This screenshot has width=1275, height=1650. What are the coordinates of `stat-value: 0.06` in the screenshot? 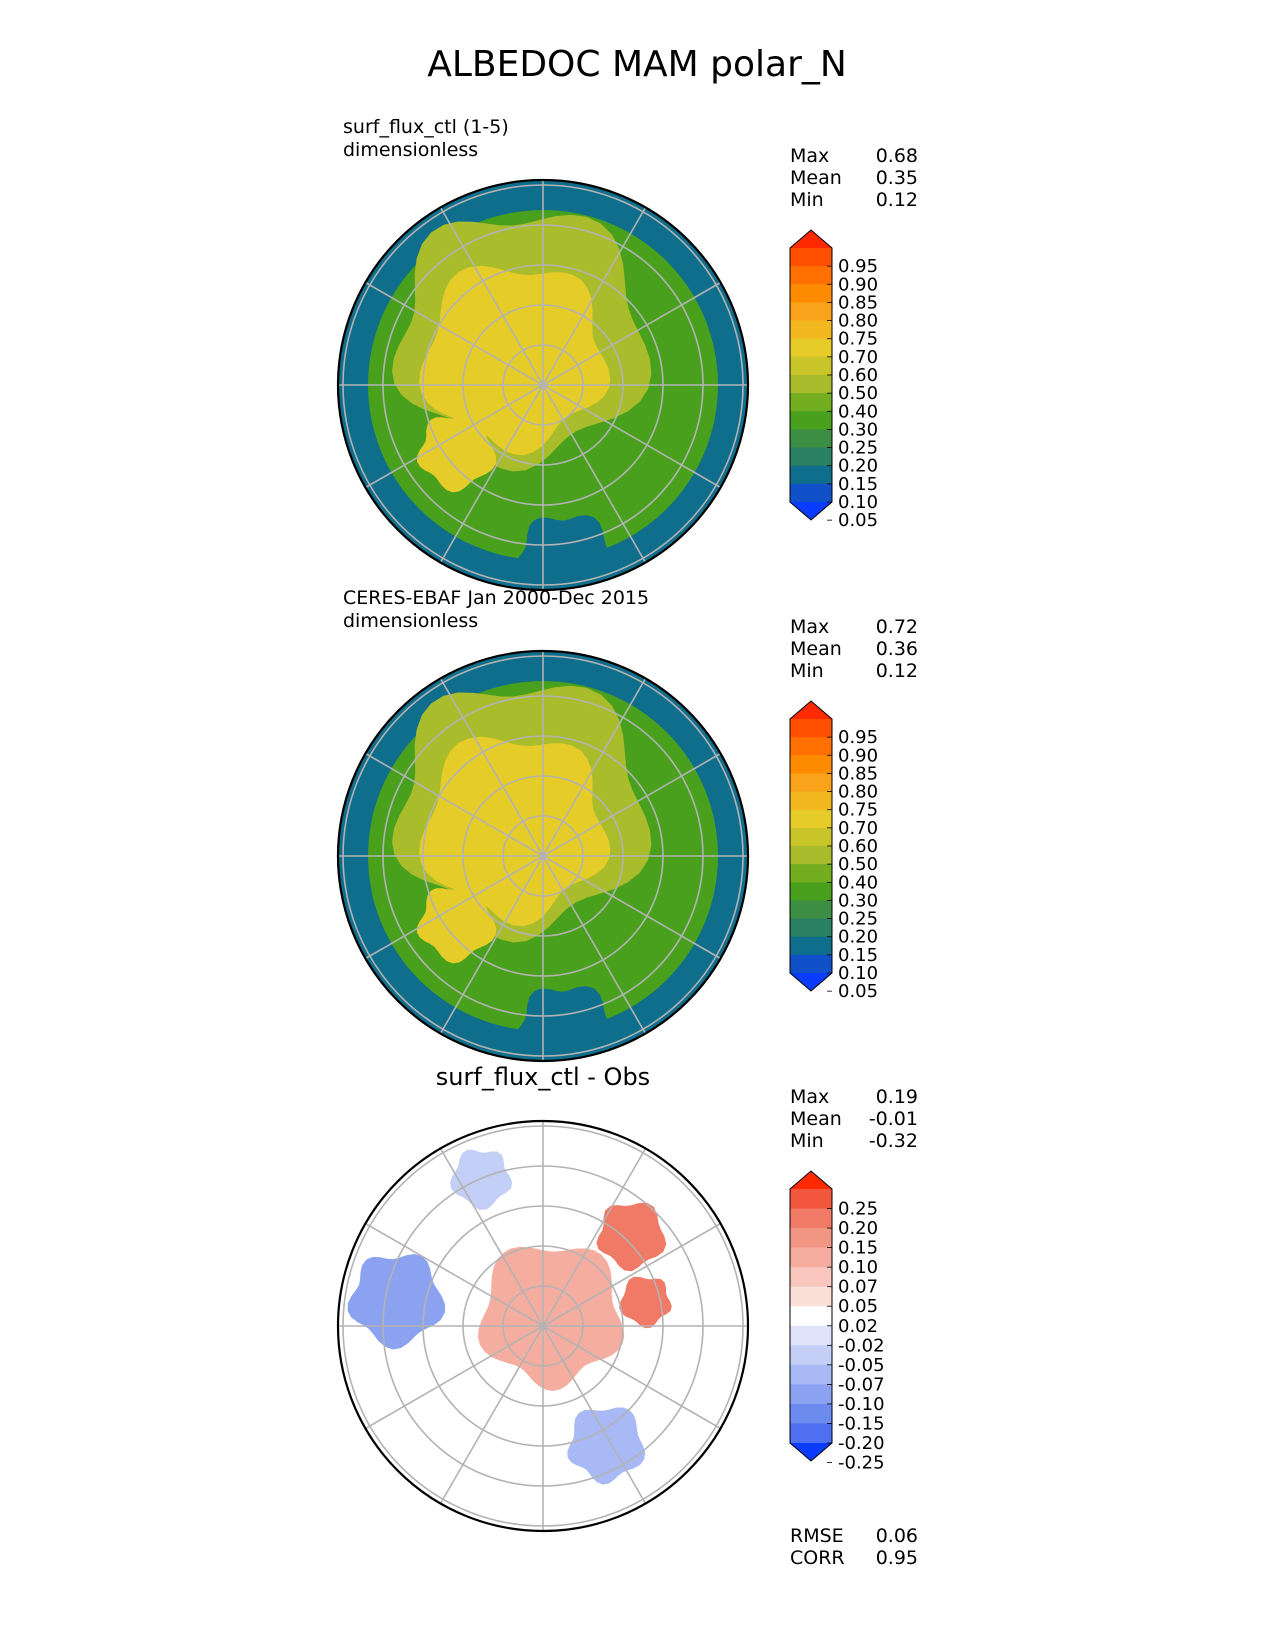 It's located at (897, 1536).